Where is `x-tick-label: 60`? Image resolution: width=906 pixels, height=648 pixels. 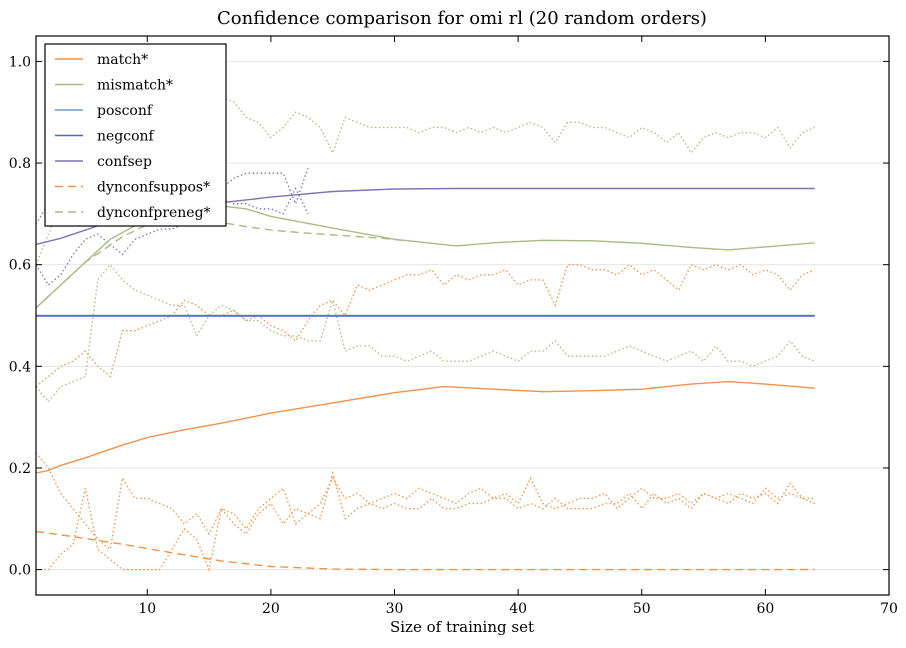 x-tick-label: 60 is located at coordinates (765, 609).